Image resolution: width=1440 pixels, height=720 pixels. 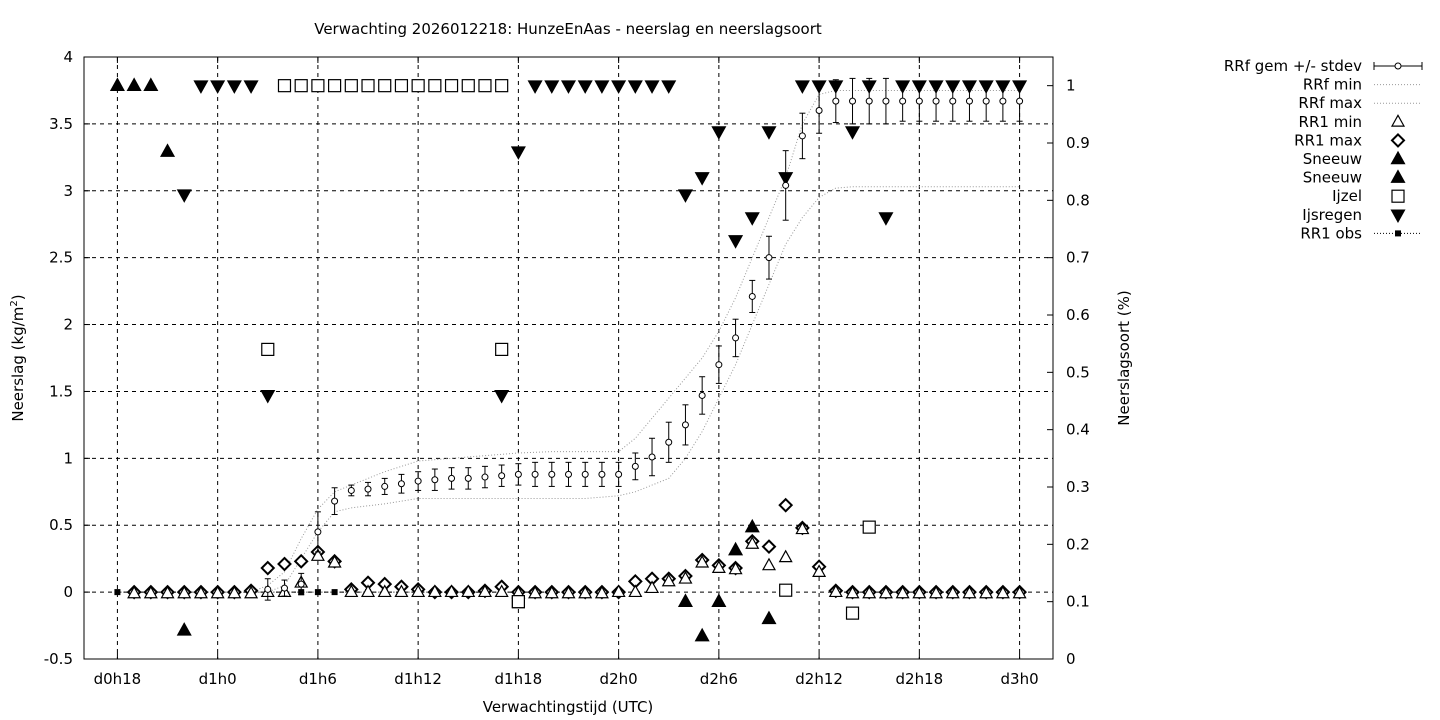 I want to click on legend-label: Ijsregen, so click(x=1332, y=215).